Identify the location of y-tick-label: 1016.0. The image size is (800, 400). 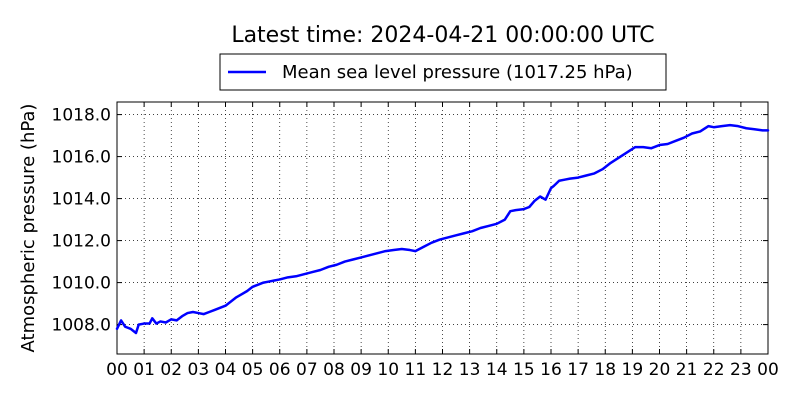
(81, 158).